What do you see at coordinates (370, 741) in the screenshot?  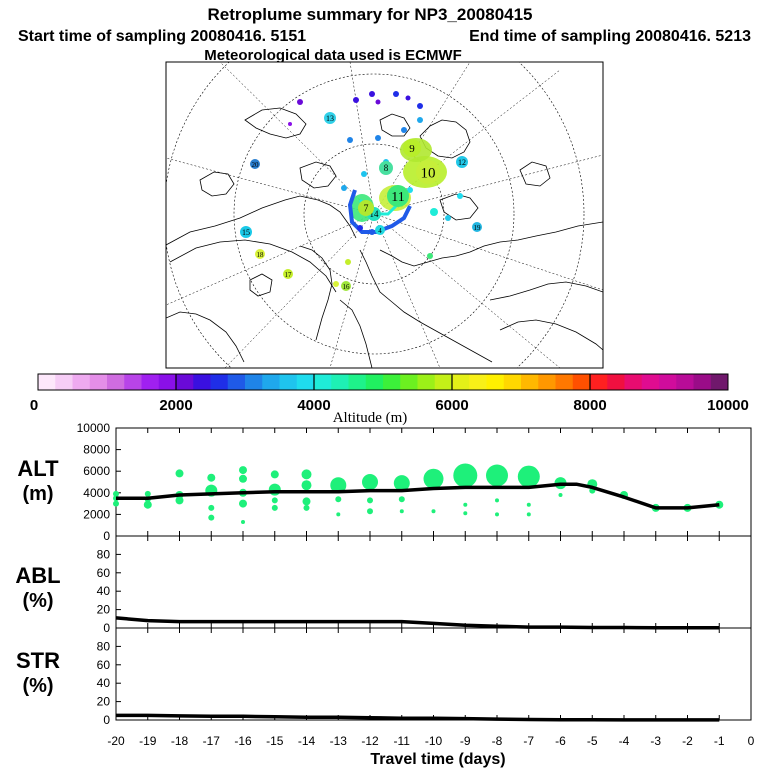 I see `x-tick-label: -12` at bounding box center [370, 741].